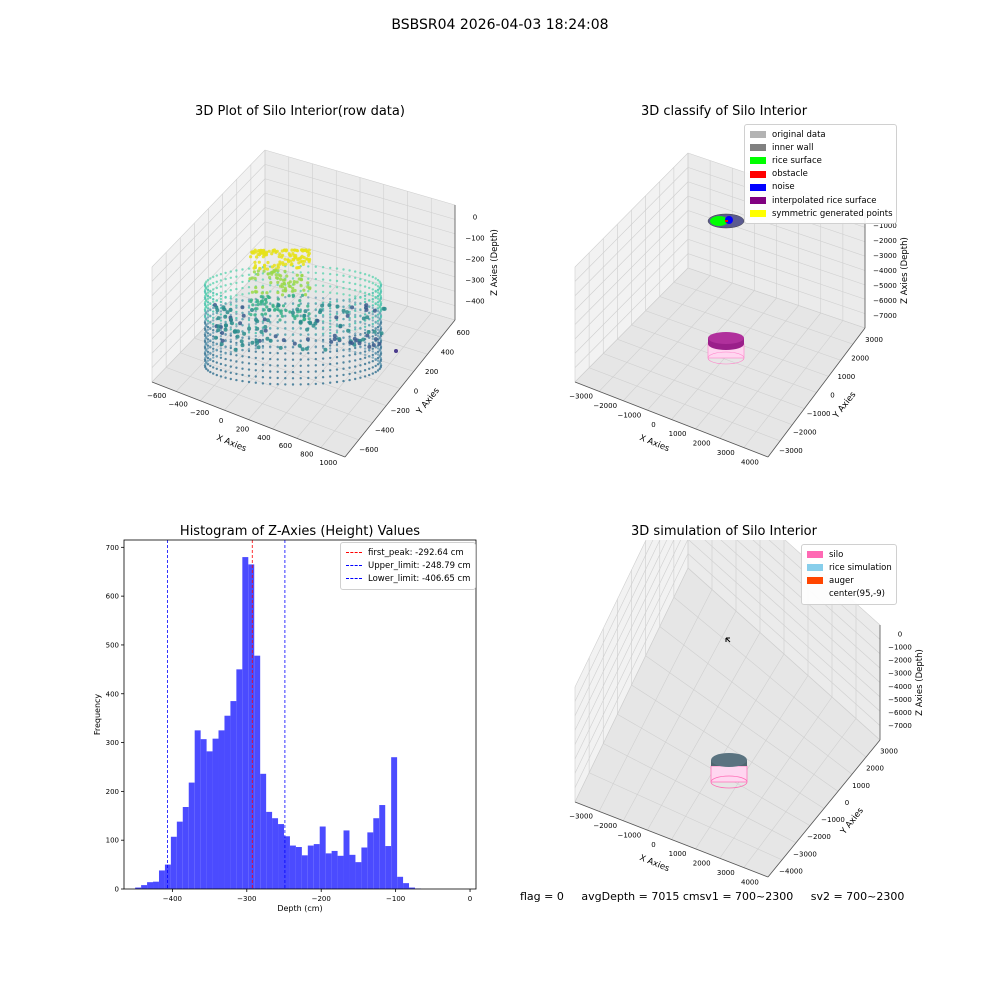  I want to click on x-tick-label: 400, so click(263, 438).